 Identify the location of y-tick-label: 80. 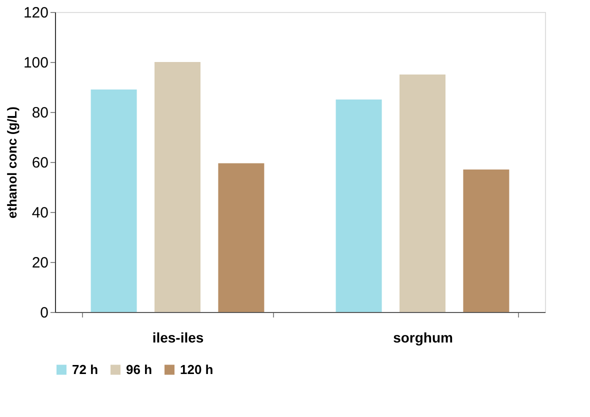
(40, 113).